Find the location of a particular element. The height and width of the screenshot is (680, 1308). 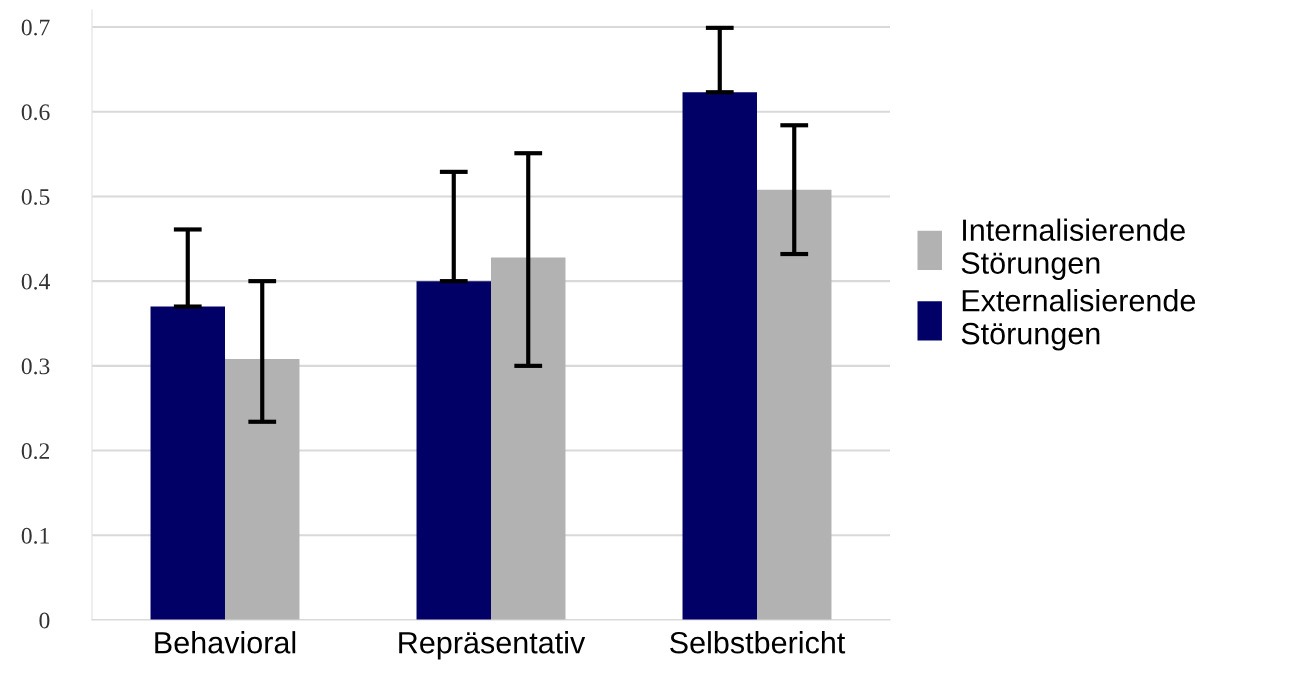

x-tick-label: Repräsentativ is located at coordinates (492, 645).